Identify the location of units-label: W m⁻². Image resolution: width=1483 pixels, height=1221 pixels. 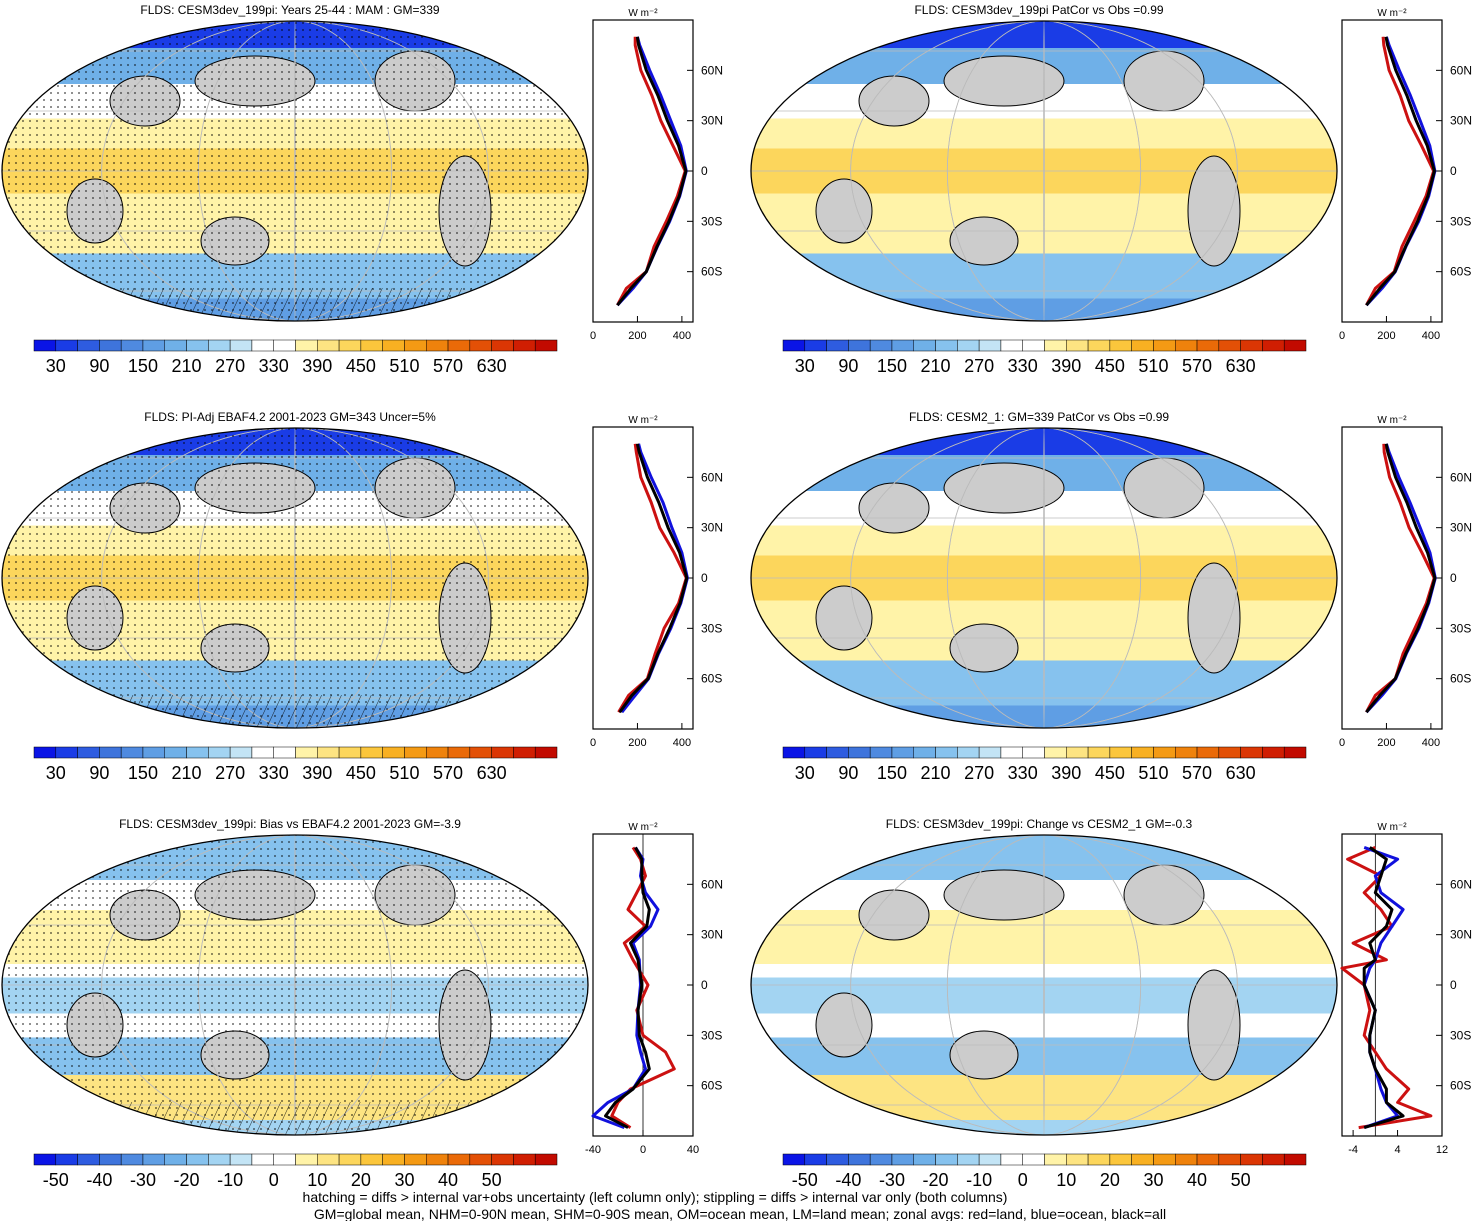
(1392, 13).